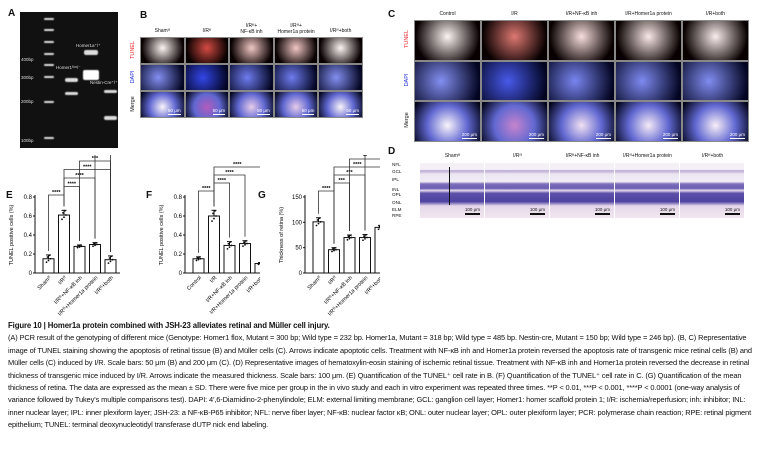  What do you see at coordinates (514, 14) in the screenshot?
I see `column-header: I/R` at bounding box center [514, 14].